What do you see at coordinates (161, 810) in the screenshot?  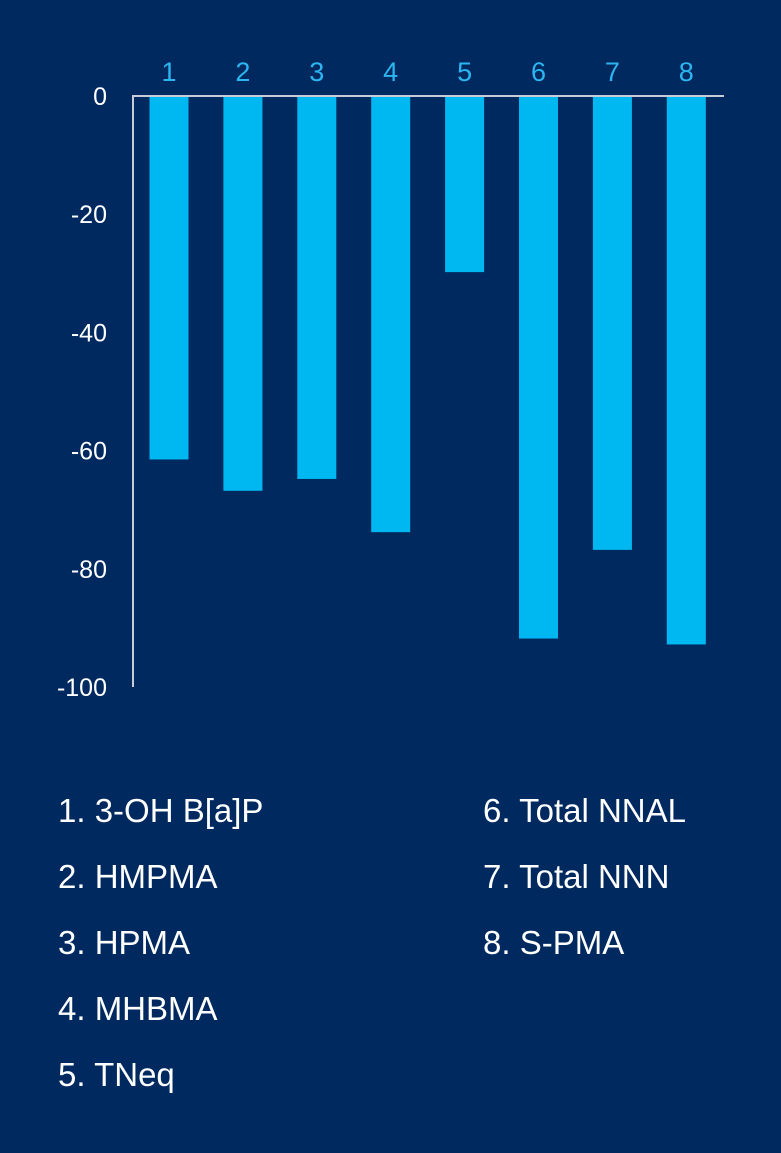 I see `legend-item-1: 1. 3-OH B[a]P` at bounding box center [161, 810].